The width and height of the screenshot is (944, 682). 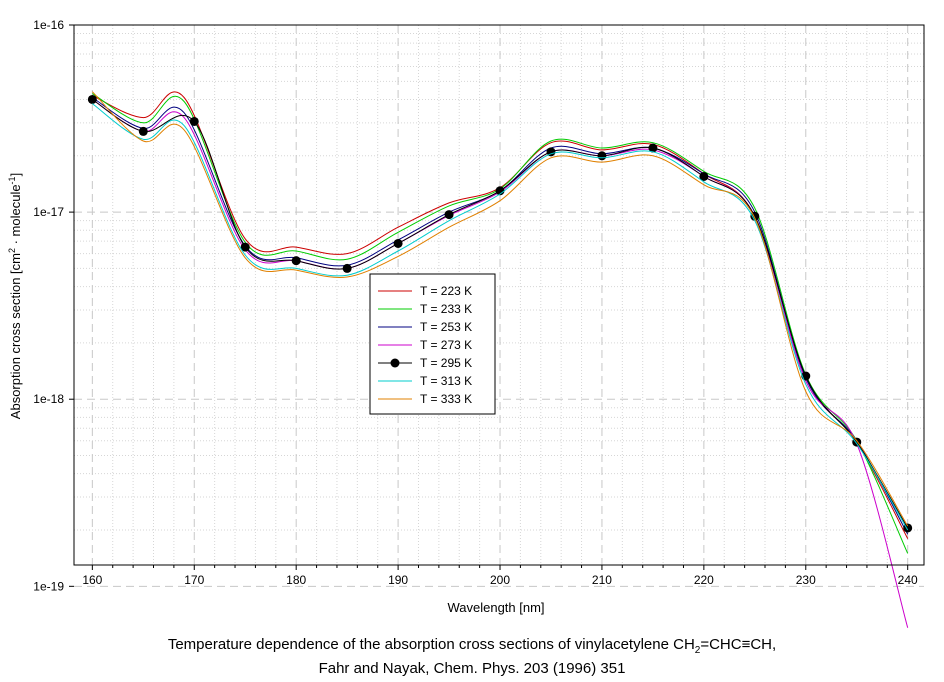 What do you see at coordinates (500, 580) in the screenshot?
I see `x-tick-label: 200` at bounding box center [500, 580].